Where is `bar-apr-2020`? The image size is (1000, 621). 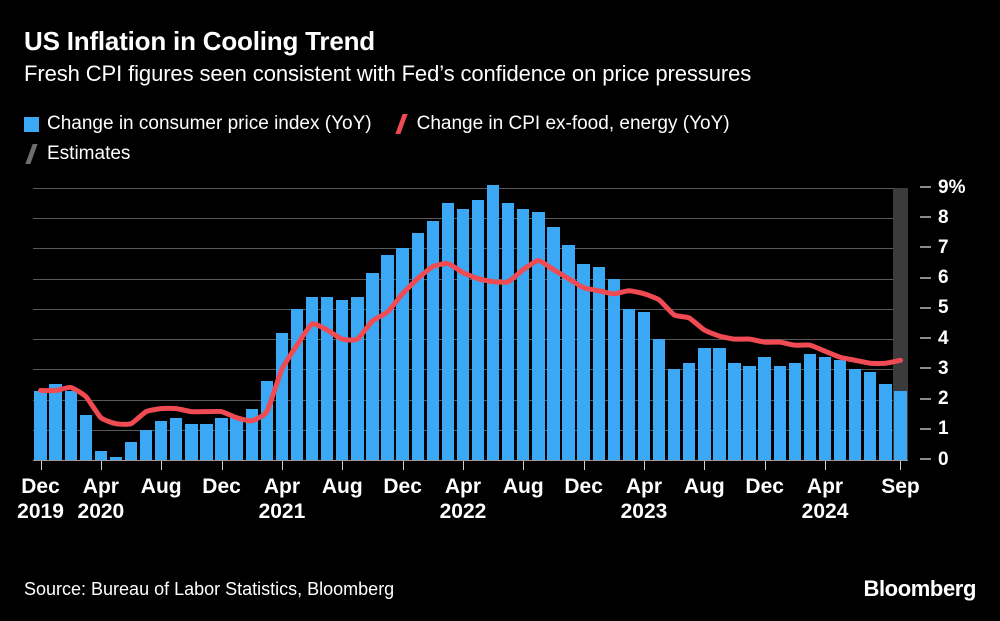
bar-apr-2020 is located at coordinates (101, 455).